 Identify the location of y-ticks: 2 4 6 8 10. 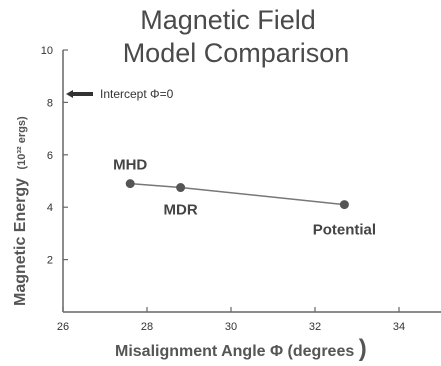
(54, 156).